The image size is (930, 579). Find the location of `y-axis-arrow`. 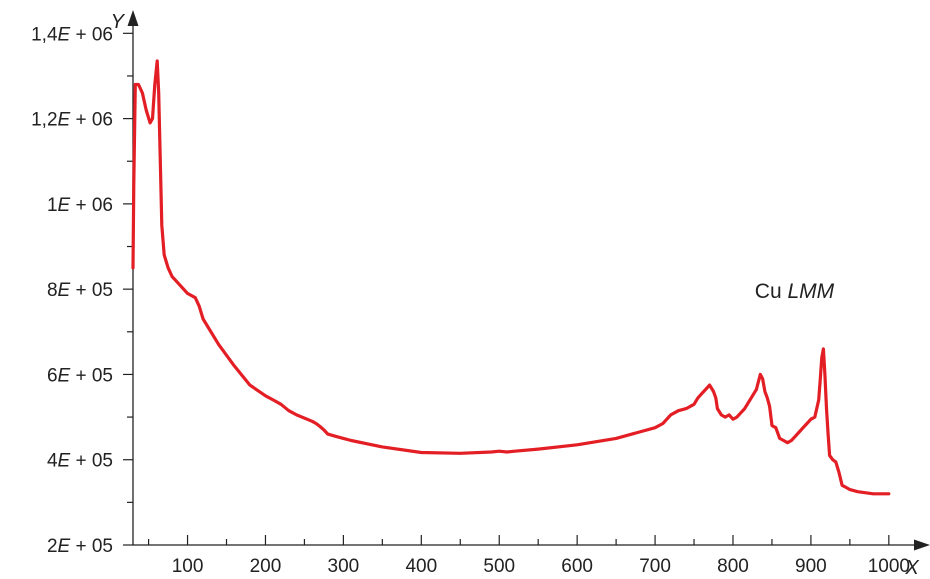

y-axis-arrow is located at coordinates (133, 18).